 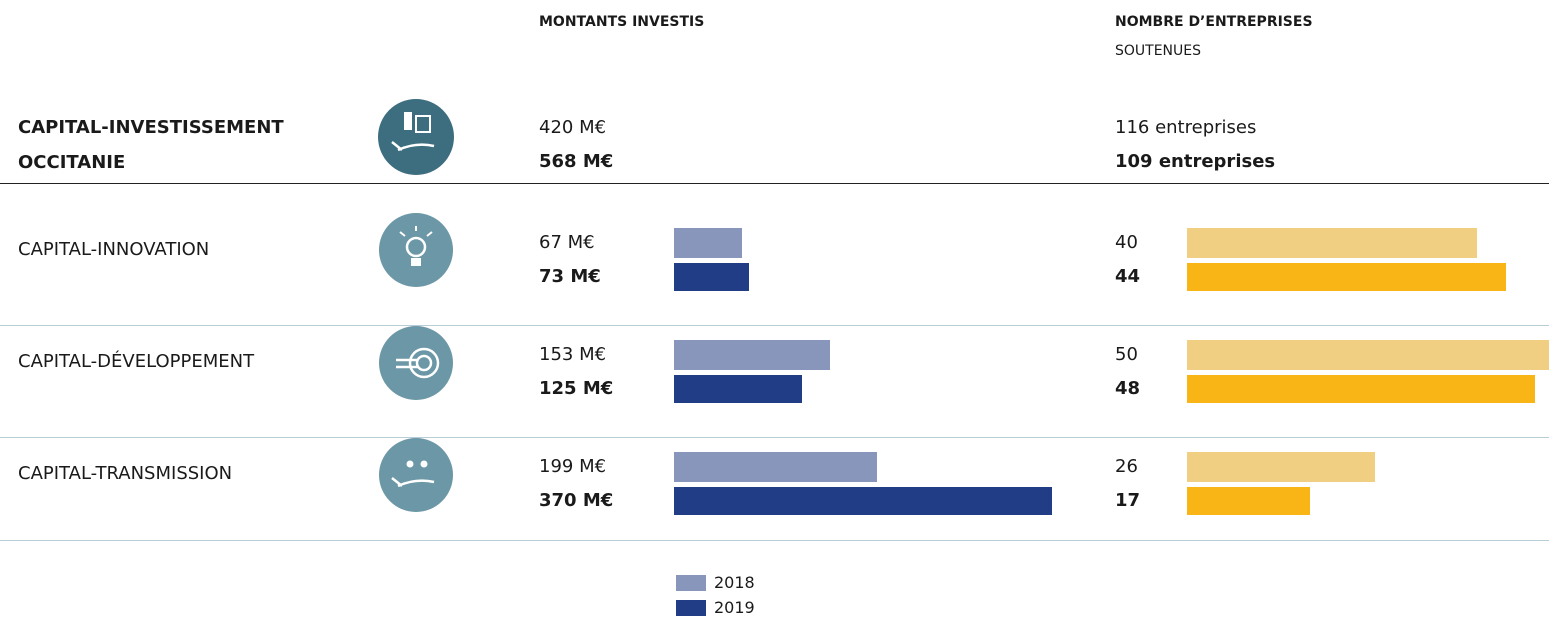 What do you see at coordinates (570, 276) in the screenshot?
I see `amount-text: 73 M€` at bounding box center [570, 276].